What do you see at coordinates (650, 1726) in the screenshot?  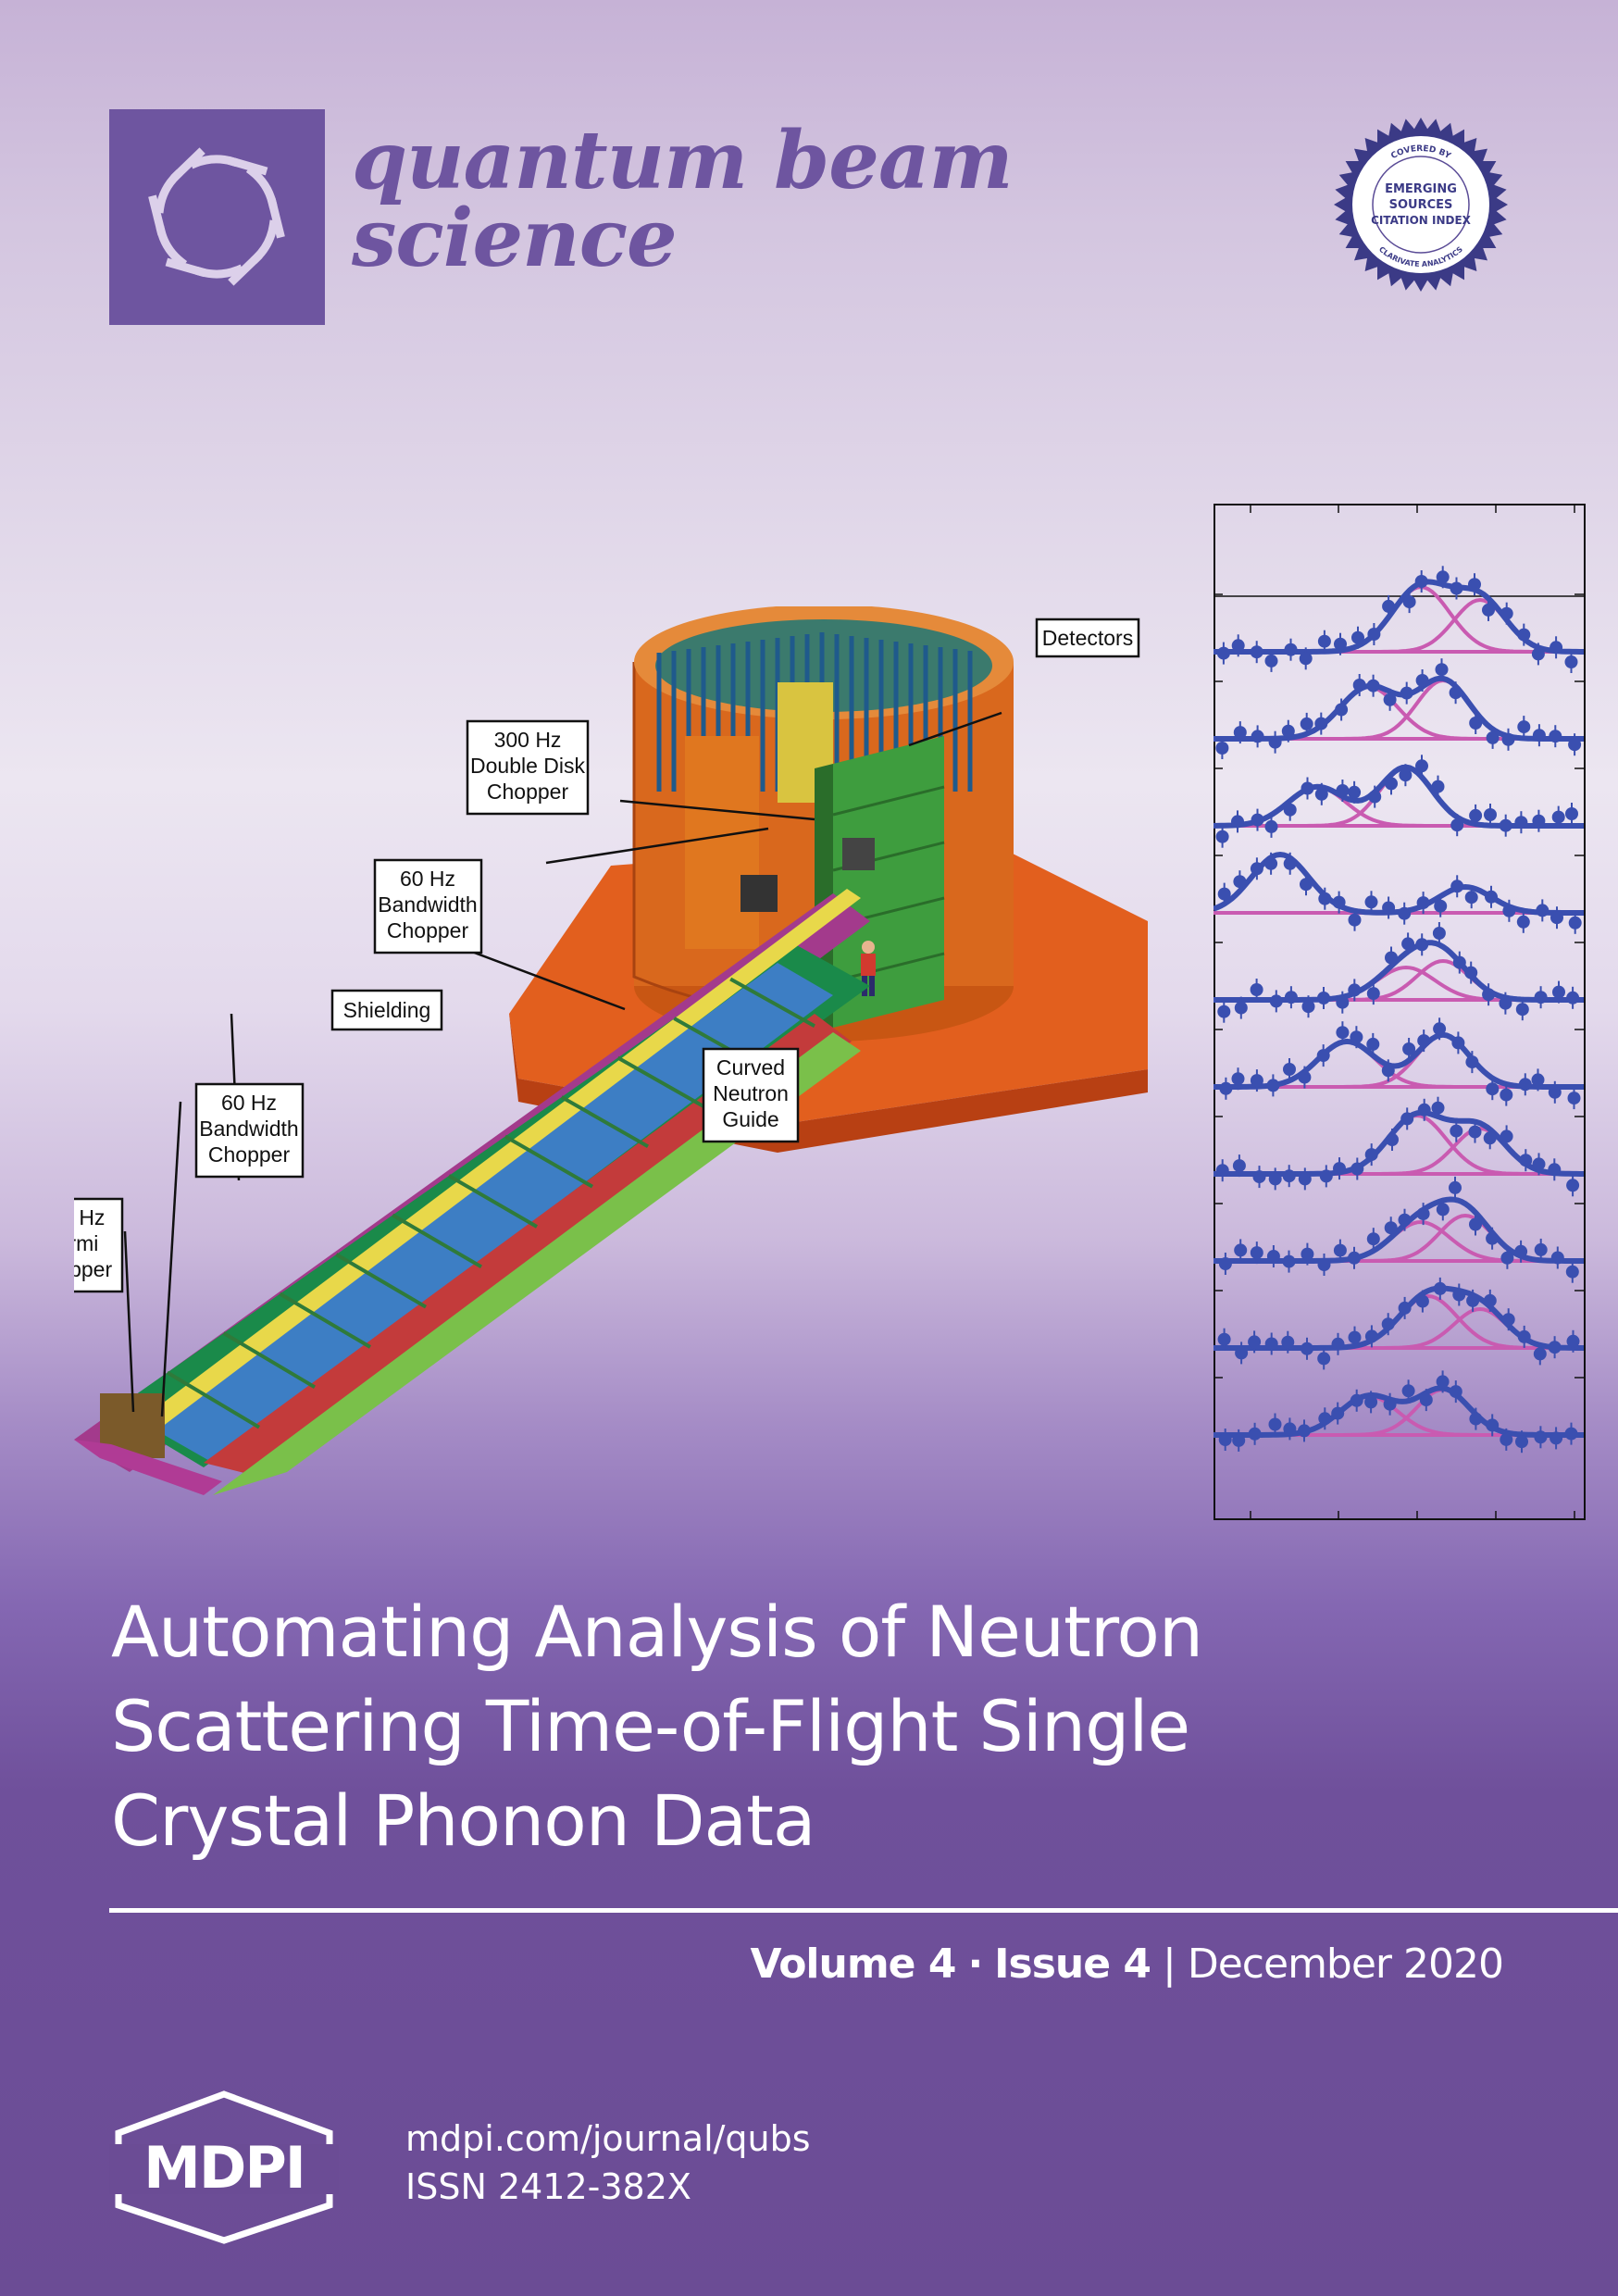 I see `article-title-line2: Scattering Time-of-Flight Single` at bounding box center [650, 1726].